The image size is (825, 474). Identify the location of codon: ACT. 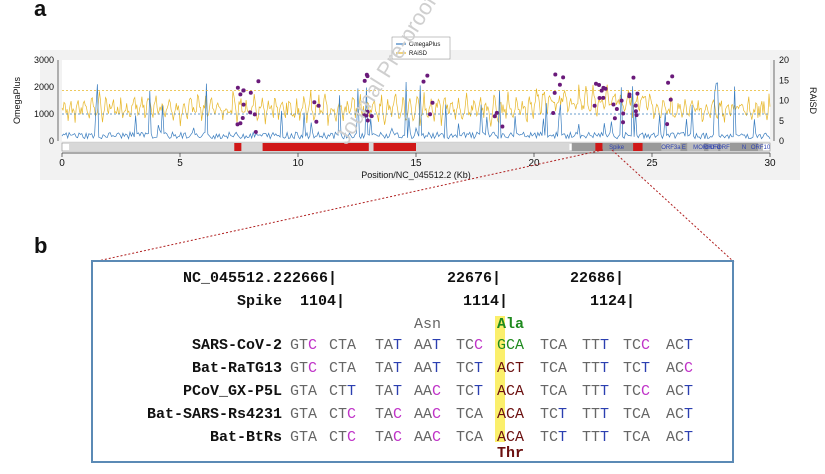
(679, 437).